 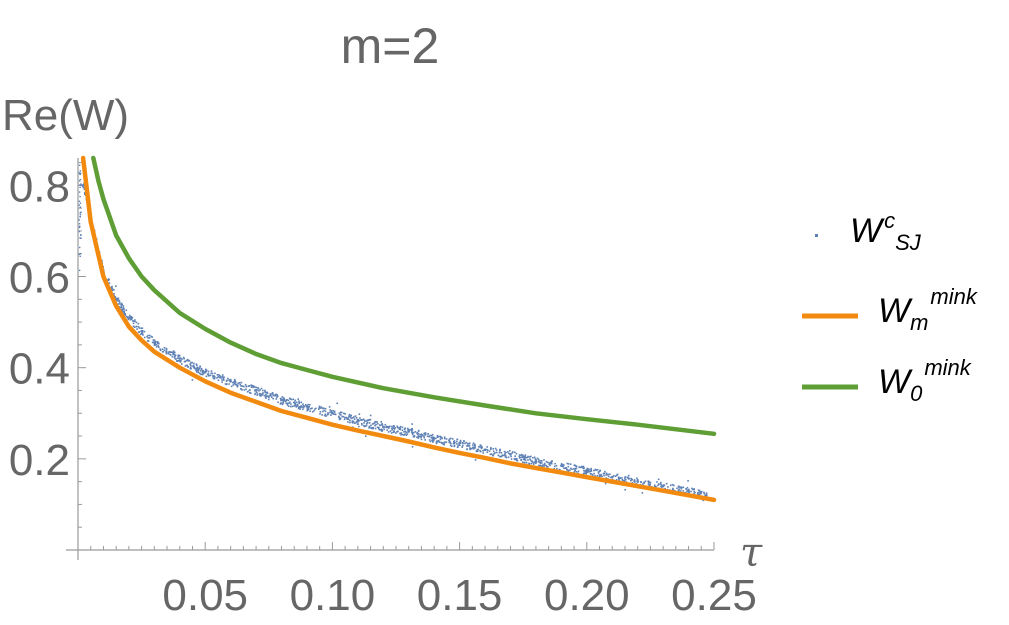 What do you see at coordinates (39, 186) in the screenshot?
I see `y-tick-label: 0.8` at bounding box center [39, 186].